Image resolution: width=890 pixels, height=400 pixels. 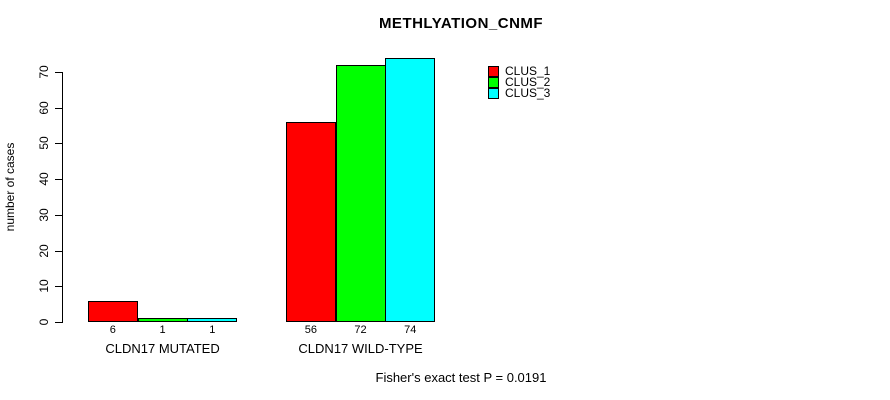 What do you see at coordinates (360, 330) in the screenshot?
I see `bar-value-label: 72` at bounding box center [360, 330].